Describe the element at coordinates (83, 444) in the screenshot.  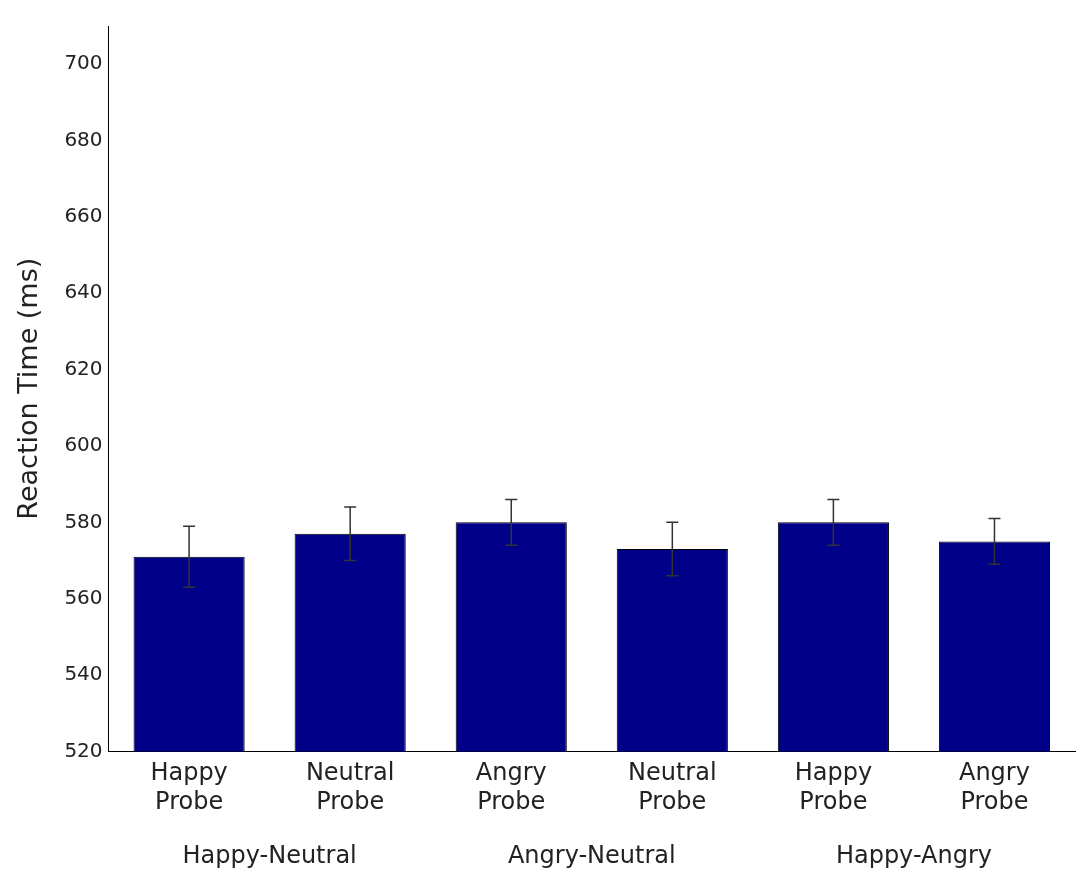
I see `y-tick-label: 600` at that location.